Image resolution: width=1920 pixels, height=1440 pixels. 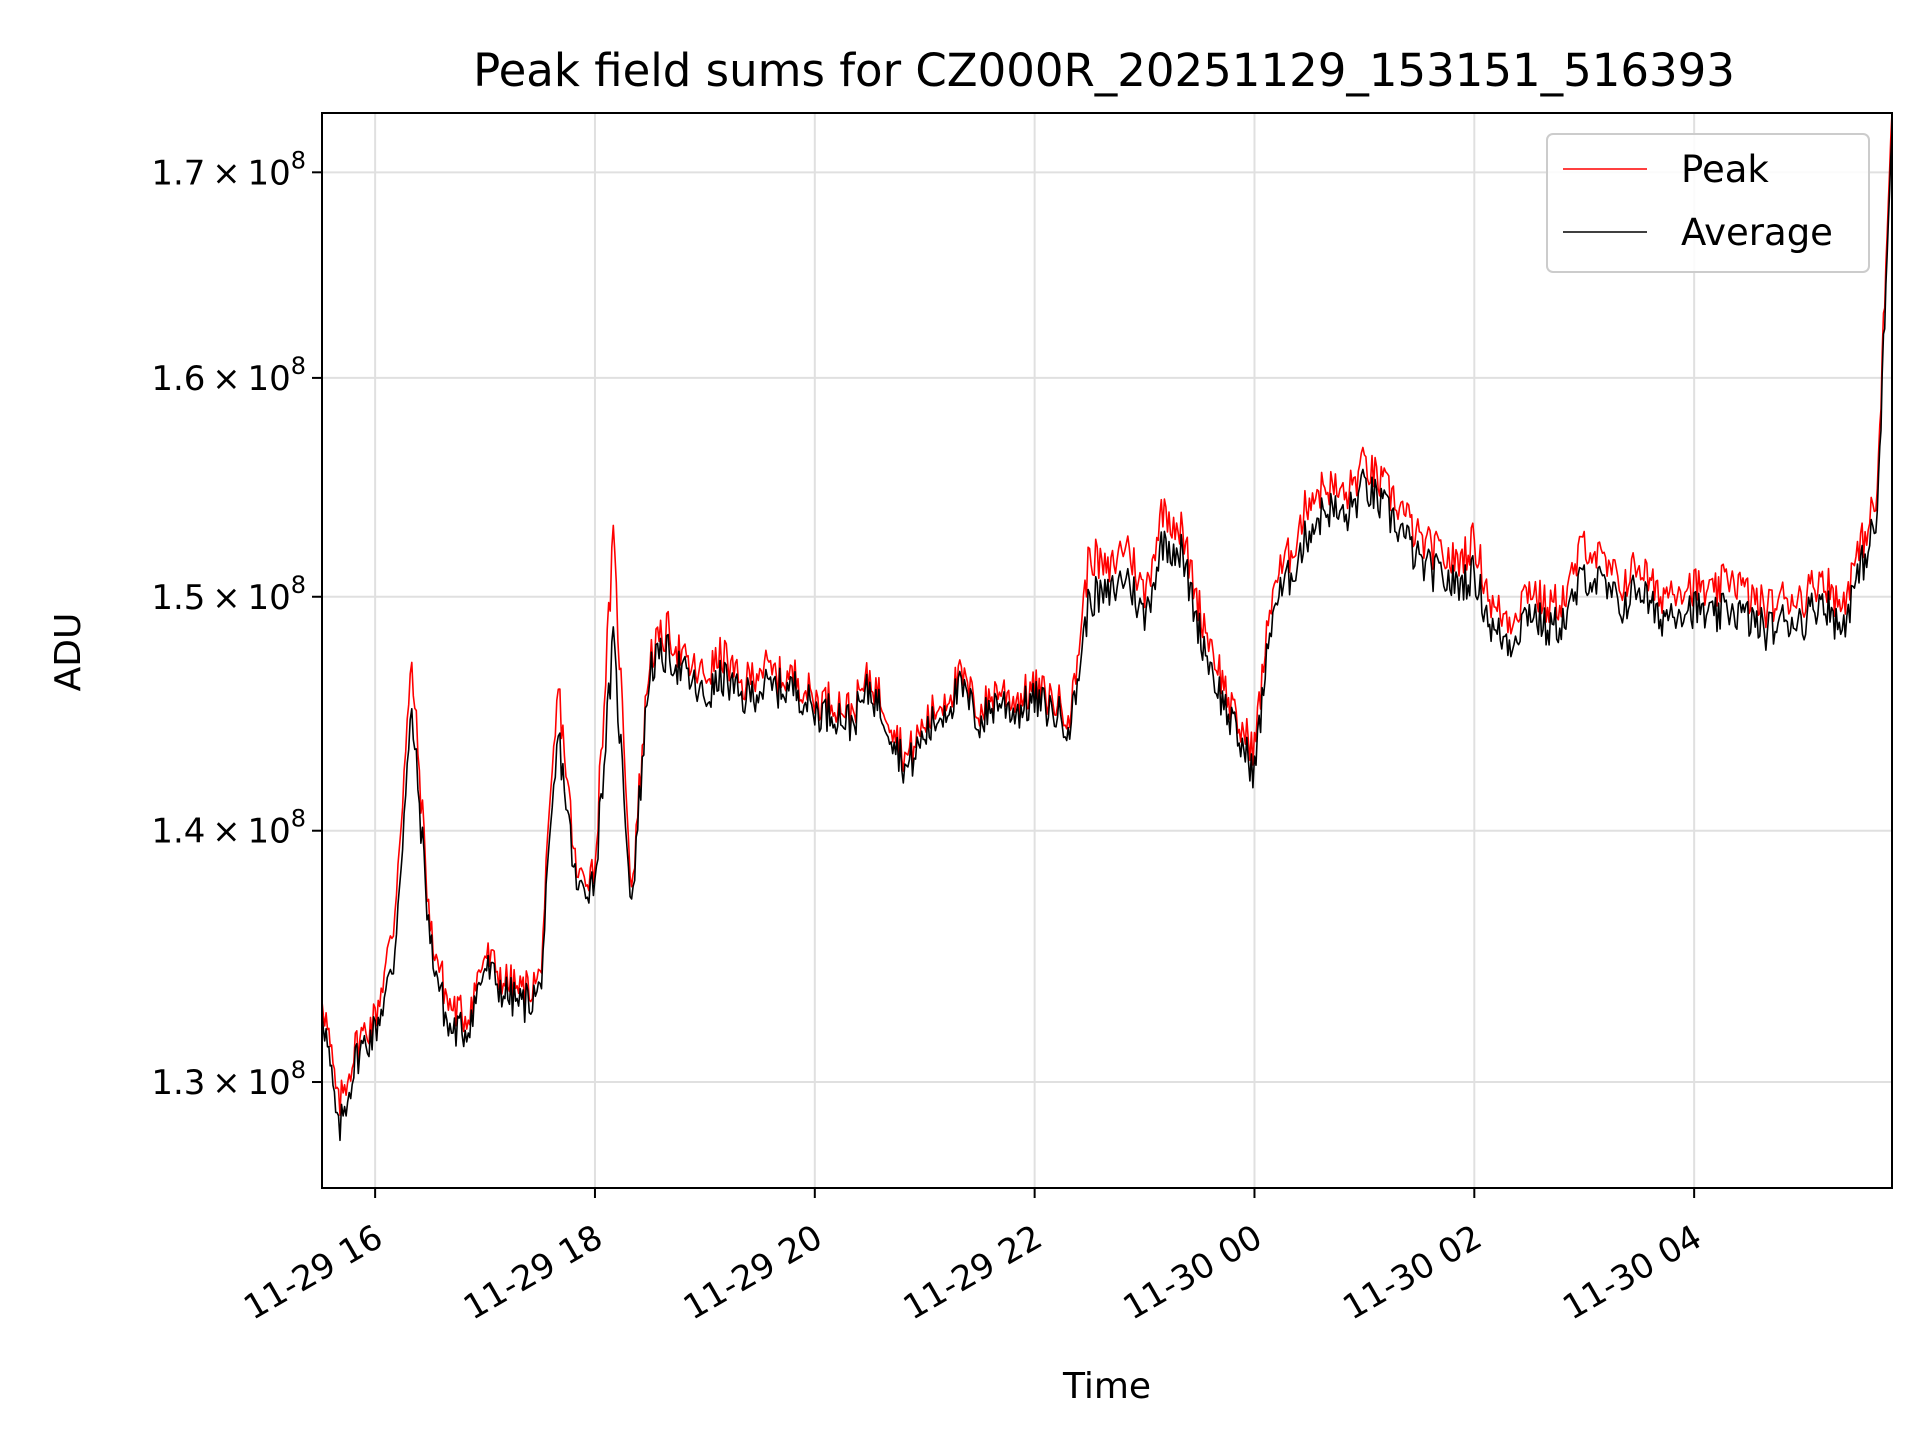 What do you see at coordinates (1725, 169) in the screenshot?
I see `legend-label-peak: Peak` at bounding box center [1725, 169].